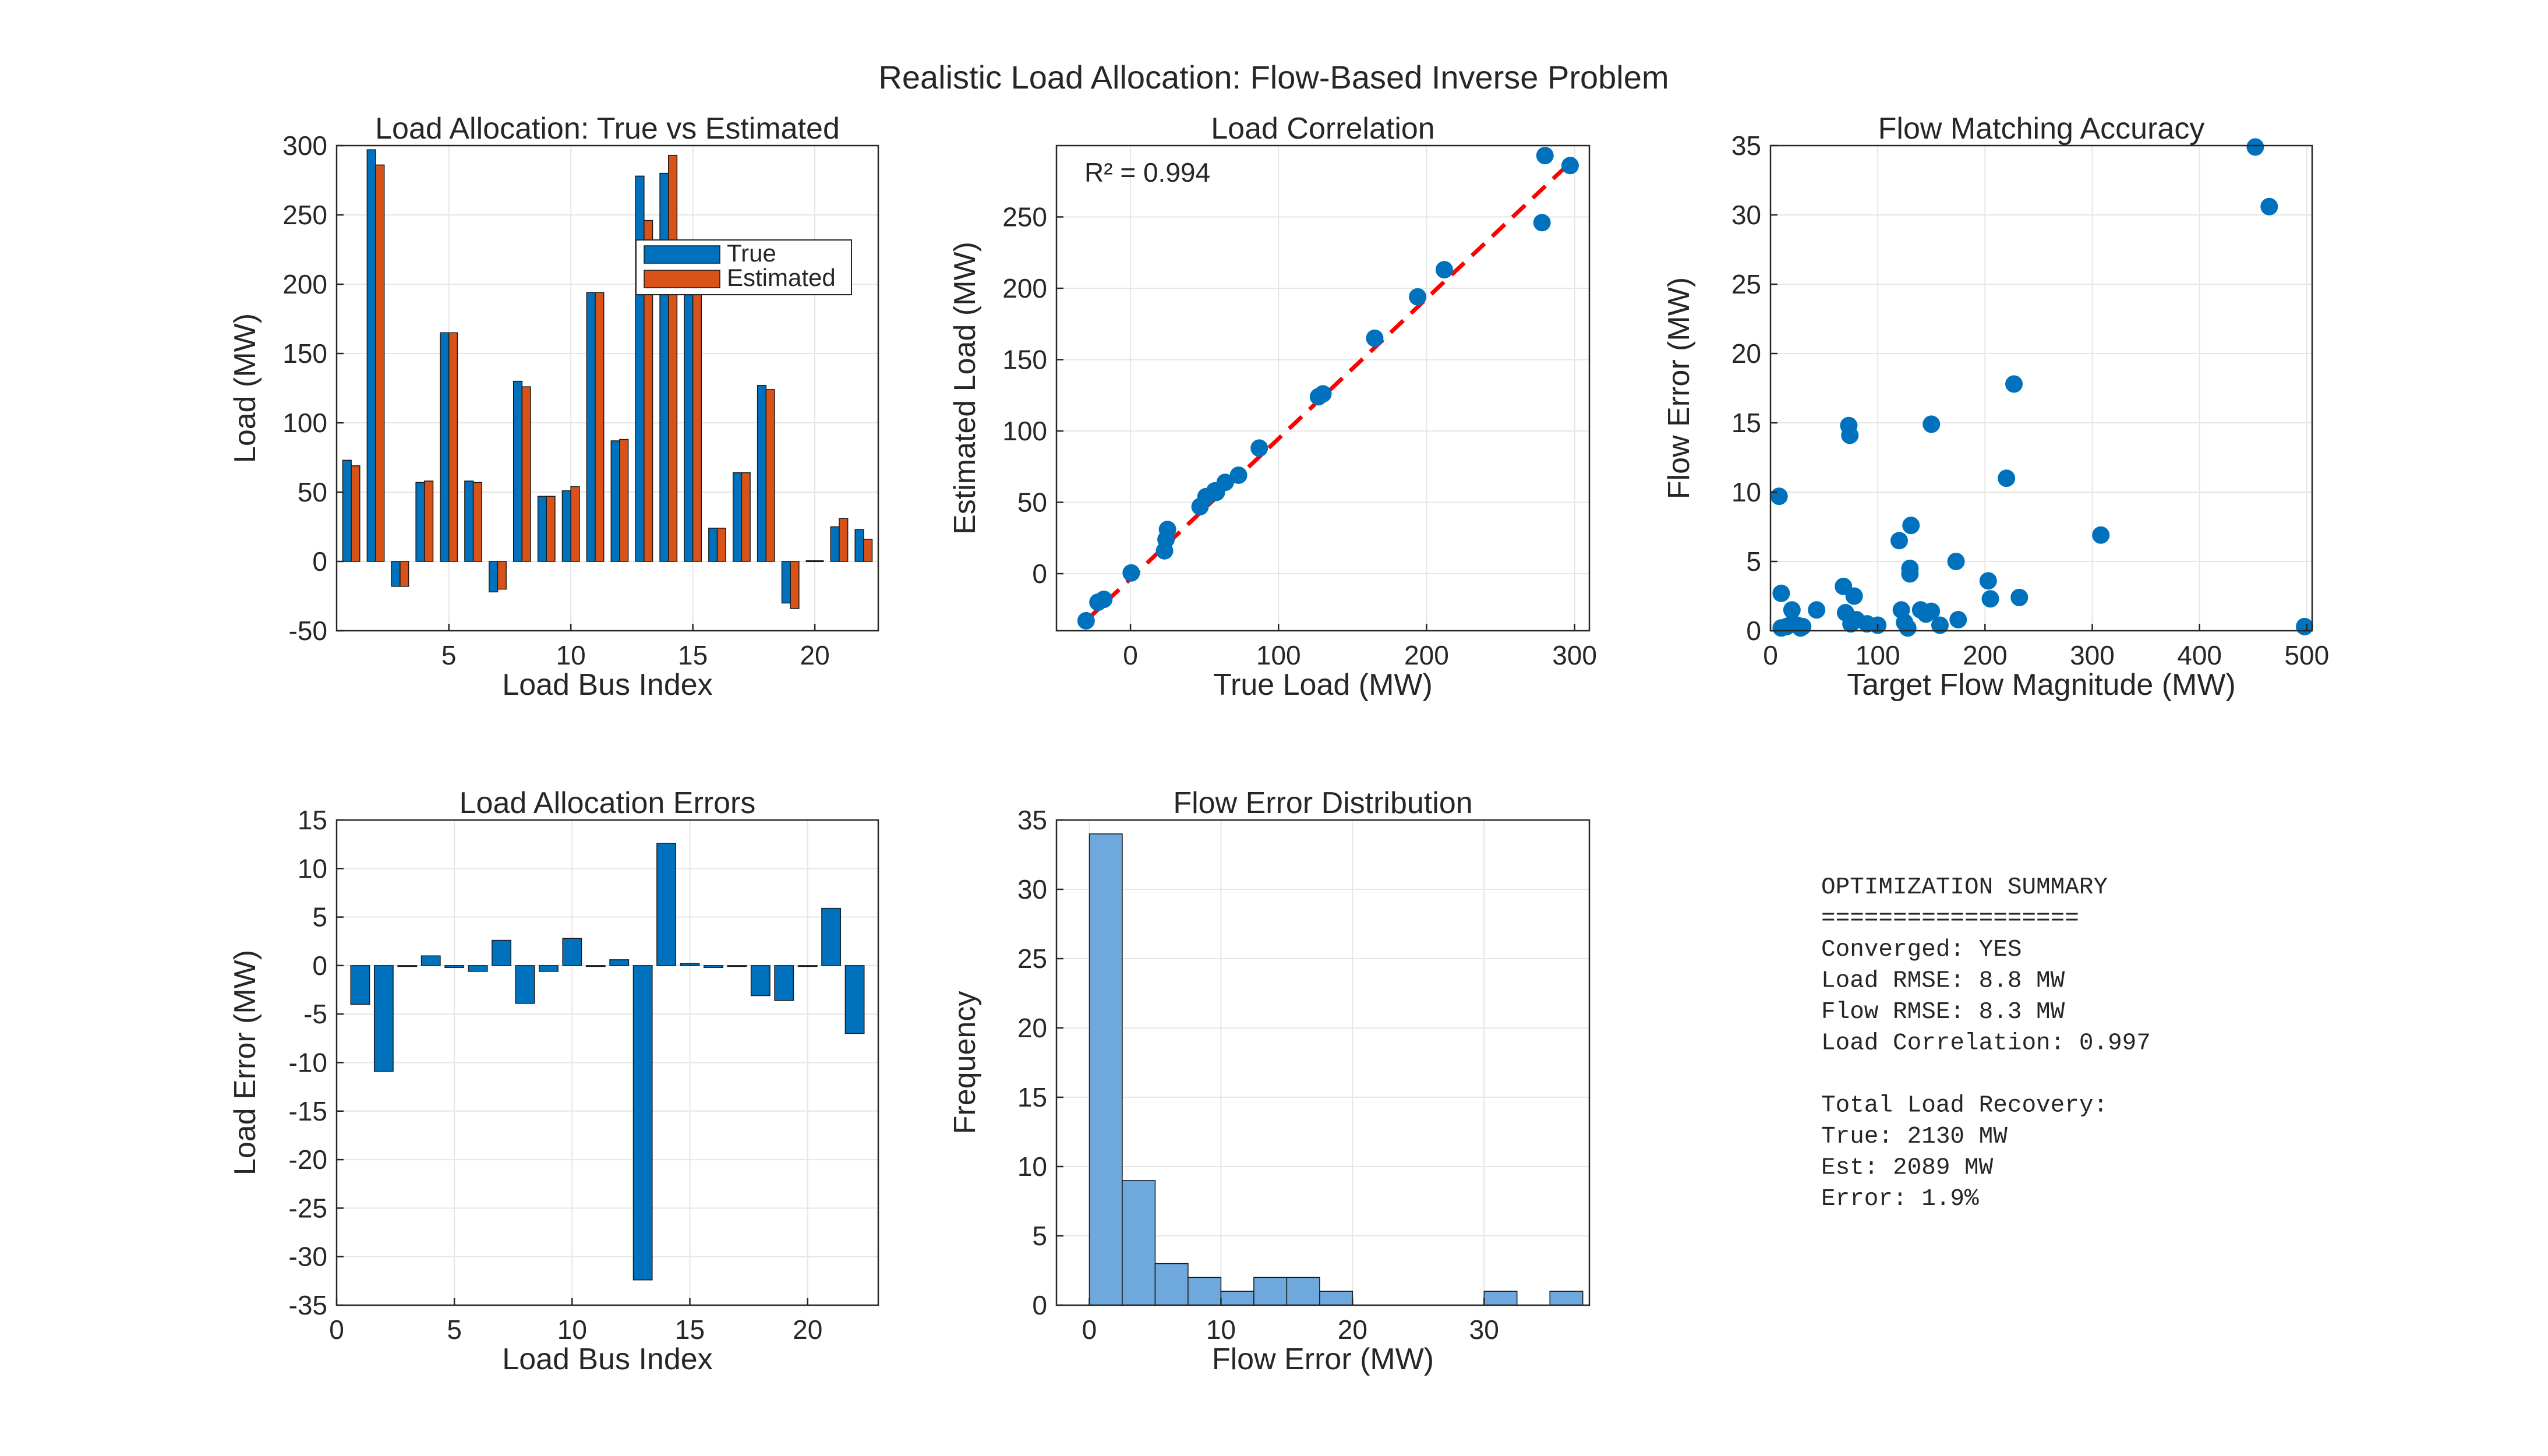 This screenshot has width=2548, height=1456. What do you see at coordinates (1986, 1043) in the screenshot?
I see `summary-line: Load Correlation: 0.997` at bounding box center [1986, 1043].